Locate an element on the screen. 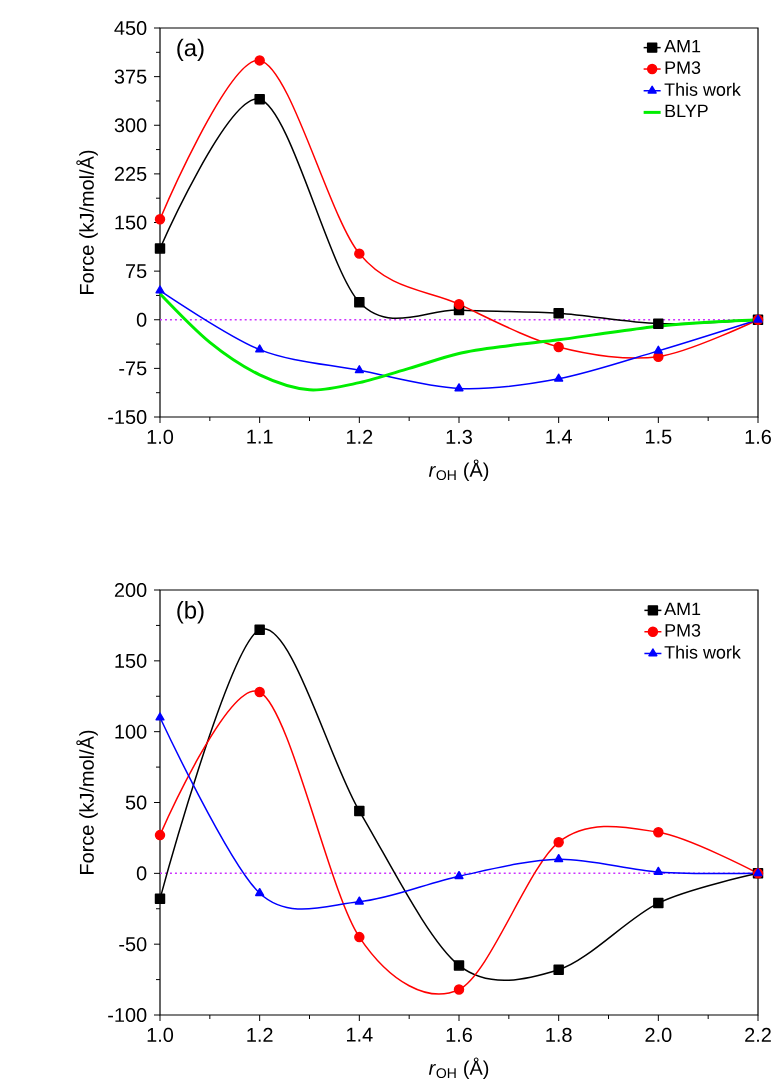  y-tick-label: 75 is located at coordinates (136, 271).